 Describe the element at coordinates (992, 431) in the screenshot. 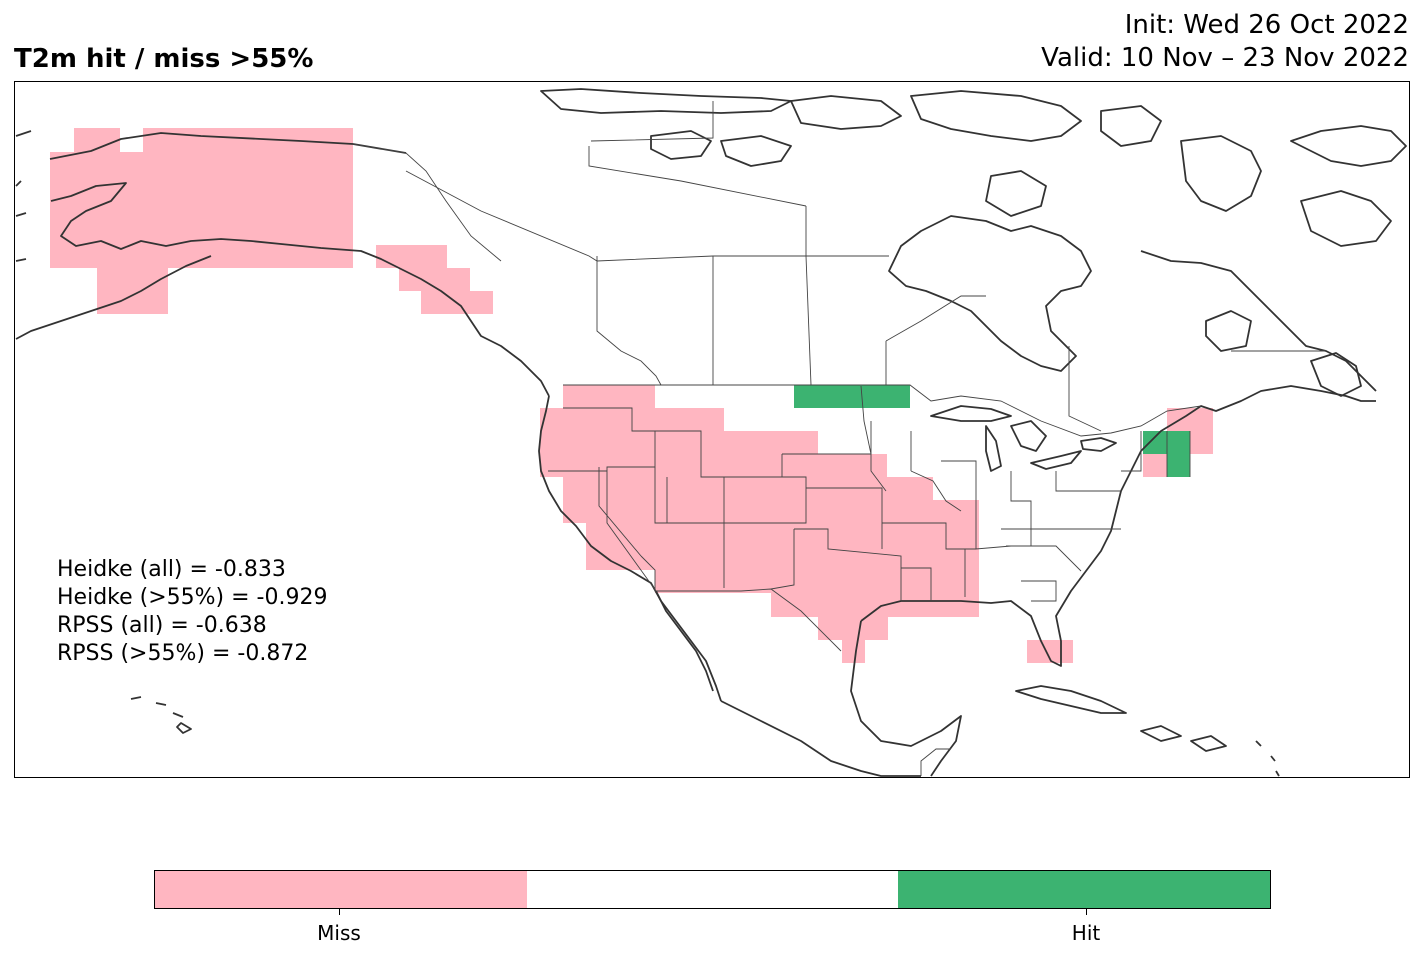

I see `hit-cells` at that location.